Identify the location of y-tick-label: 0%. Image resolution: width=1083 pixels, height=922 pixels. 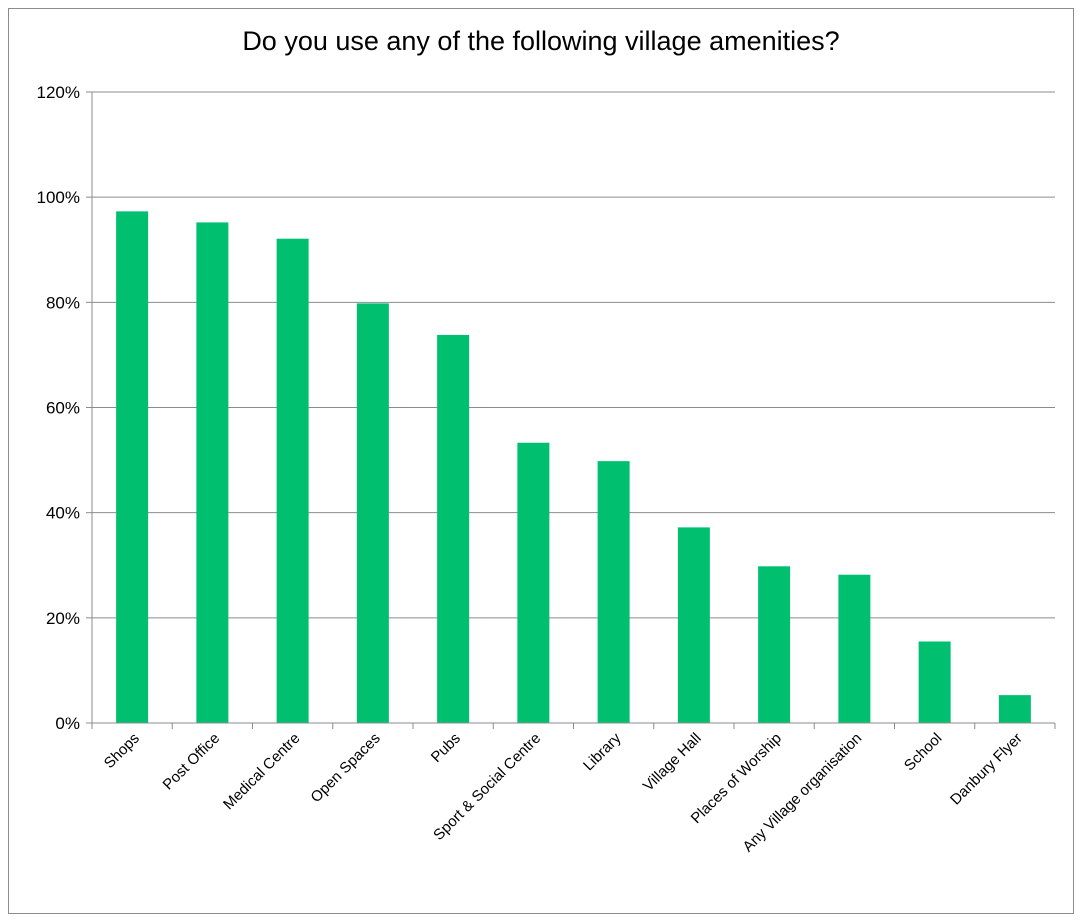
(67, 723).